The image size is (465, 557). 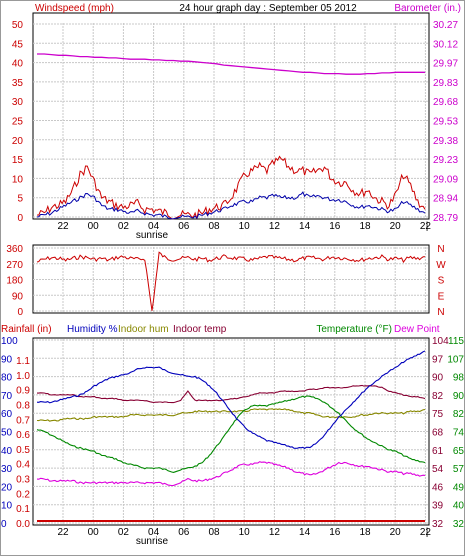 I want to click on barometer-tick-label: 29.53, so click(x=445, y=122).